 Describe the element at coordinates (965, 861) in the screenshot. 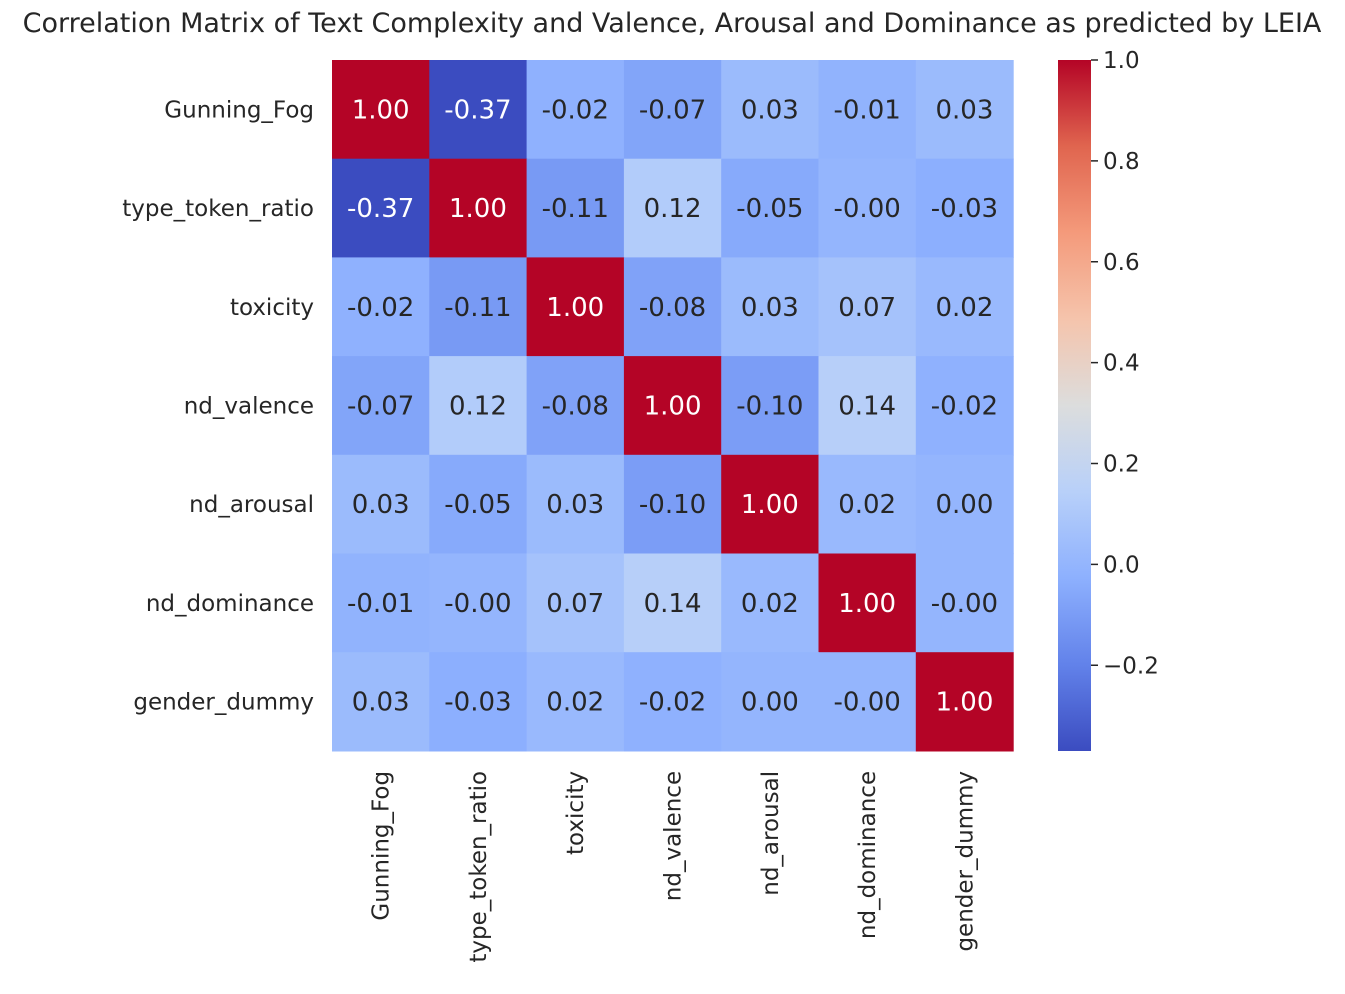

I see `column-tick-label: gender_dummy` at that location.